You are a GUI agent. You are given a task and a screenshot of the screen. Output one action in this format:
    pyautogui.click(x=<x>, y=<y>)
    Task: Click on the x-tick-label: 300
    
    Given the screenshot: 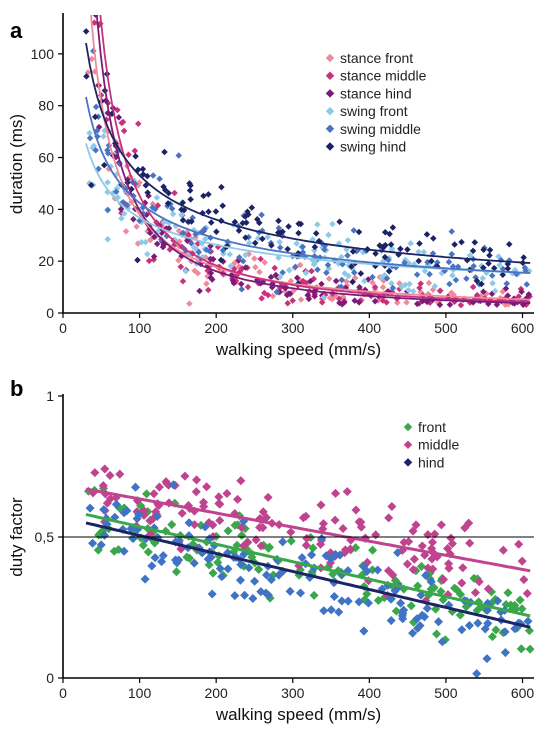 What is the action you would take?
    pyautogui.click(x=293, y=693)
    